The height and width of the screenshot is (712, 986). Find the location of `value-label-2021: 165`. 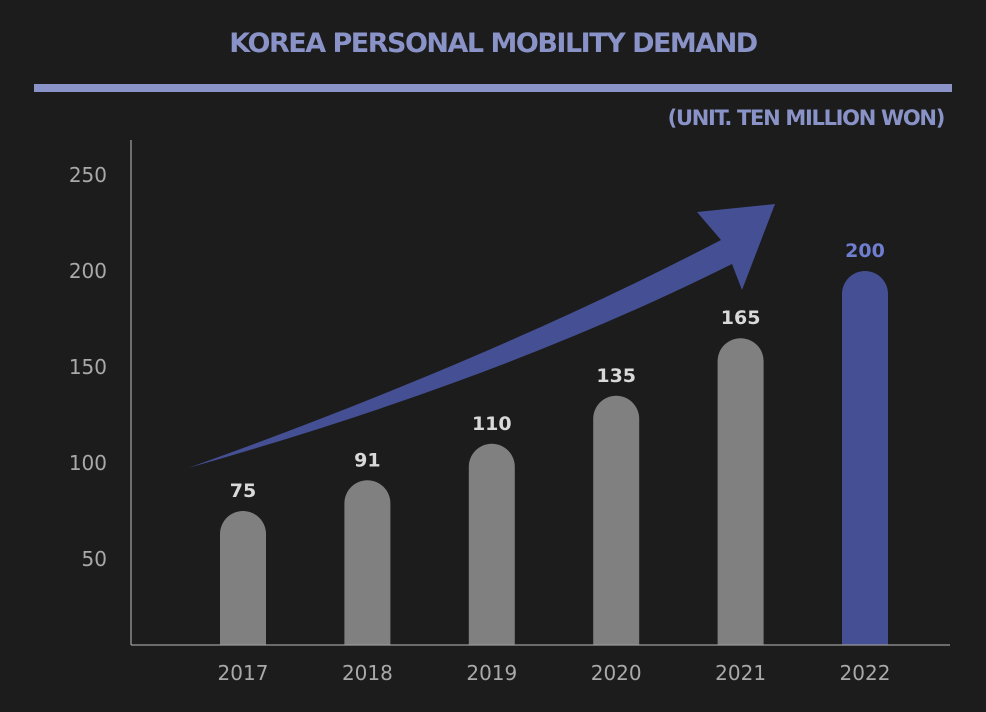

value-label-2021: 165 is located at coordinates (741, 318).